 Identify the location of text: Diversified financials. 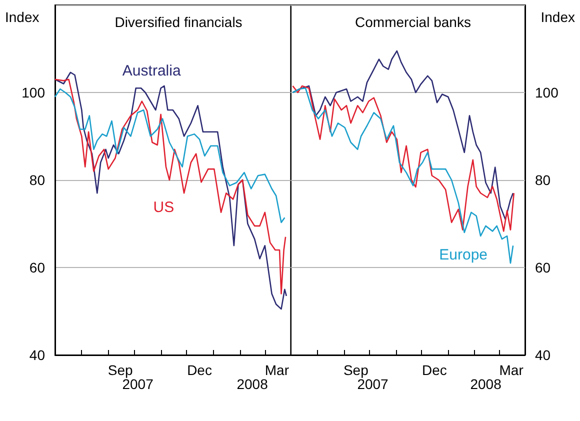
(178, 22).